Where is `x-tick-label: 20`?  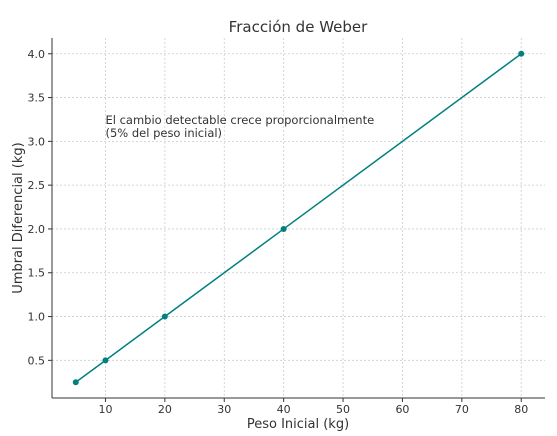 x-tick-label: 20 is located at coordinates (165, 409).